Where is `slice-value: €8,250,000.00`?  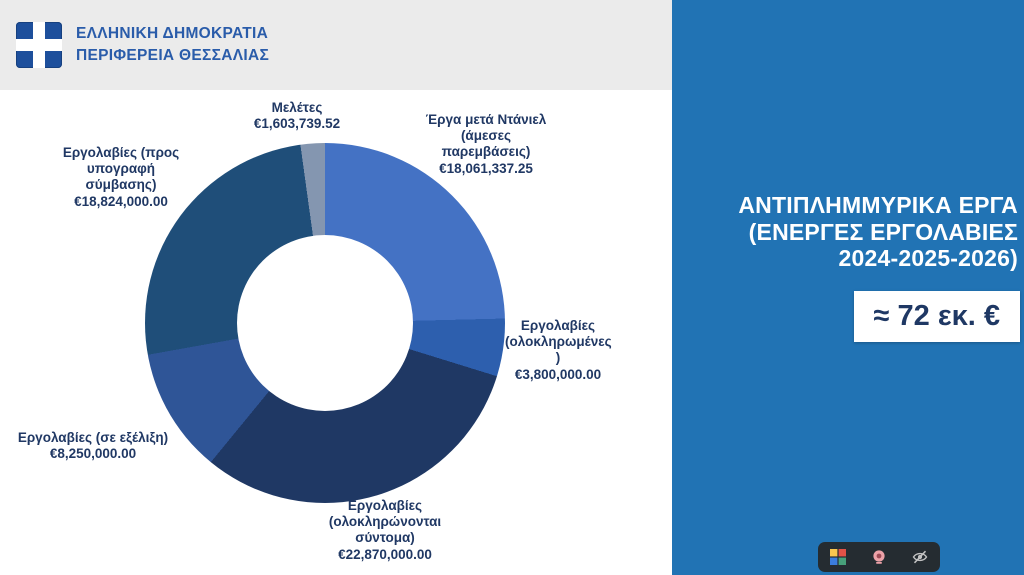 slice-value: €8,250,000.00 is located at coordinates (93, 454).